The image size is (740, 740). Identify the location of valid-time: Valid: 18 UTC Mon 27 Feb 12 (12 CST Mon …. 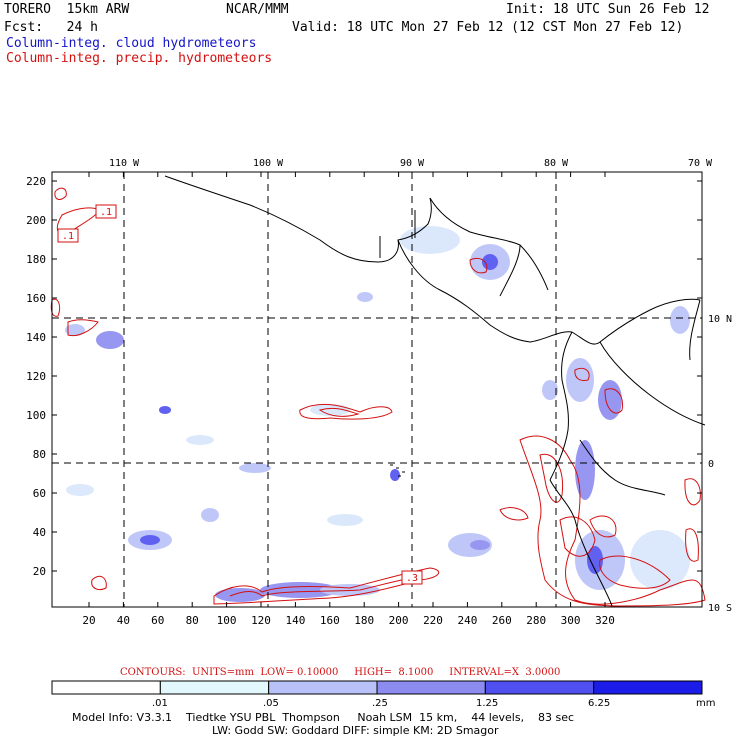
(488, 27).